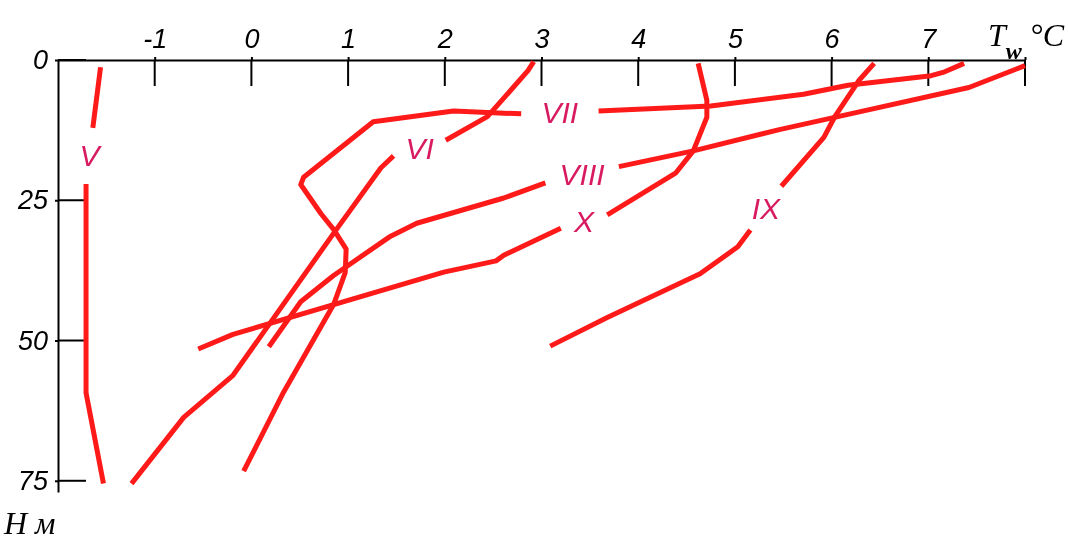 The image size is (1068, 542). Describe the element at coordinates (91, 156) in the screenshot. I see `series-label: V` at that location.